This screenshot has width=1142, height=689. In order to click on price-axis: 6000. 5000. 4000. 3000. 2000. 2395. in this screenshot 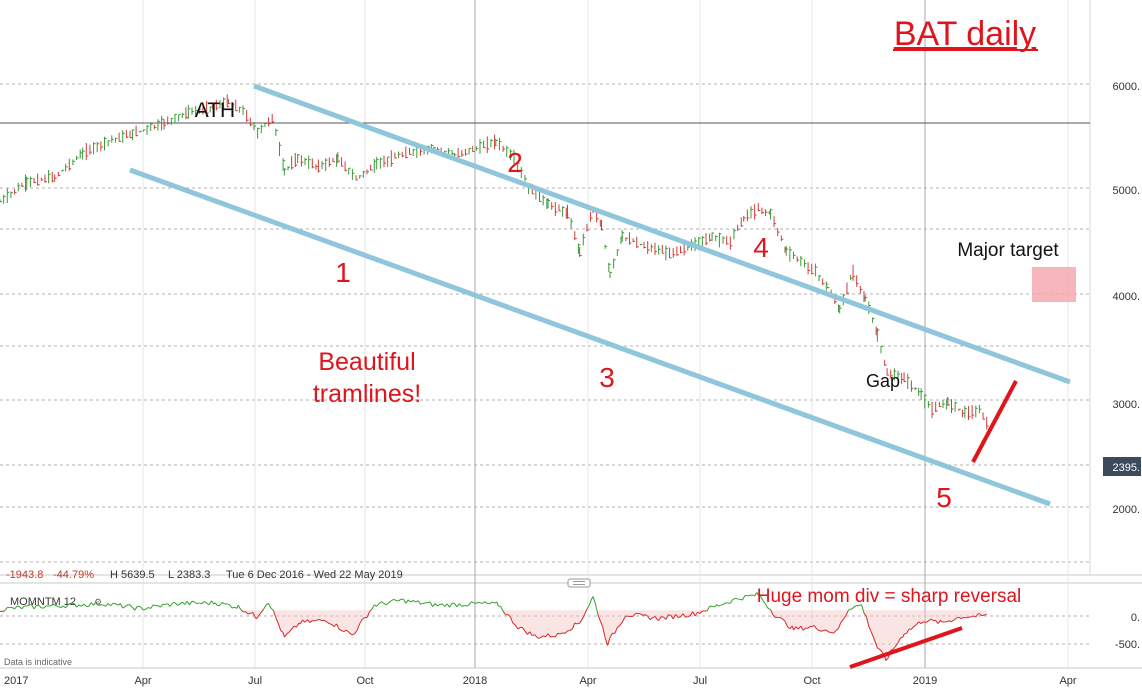, I will do `click(1122, 298)`.